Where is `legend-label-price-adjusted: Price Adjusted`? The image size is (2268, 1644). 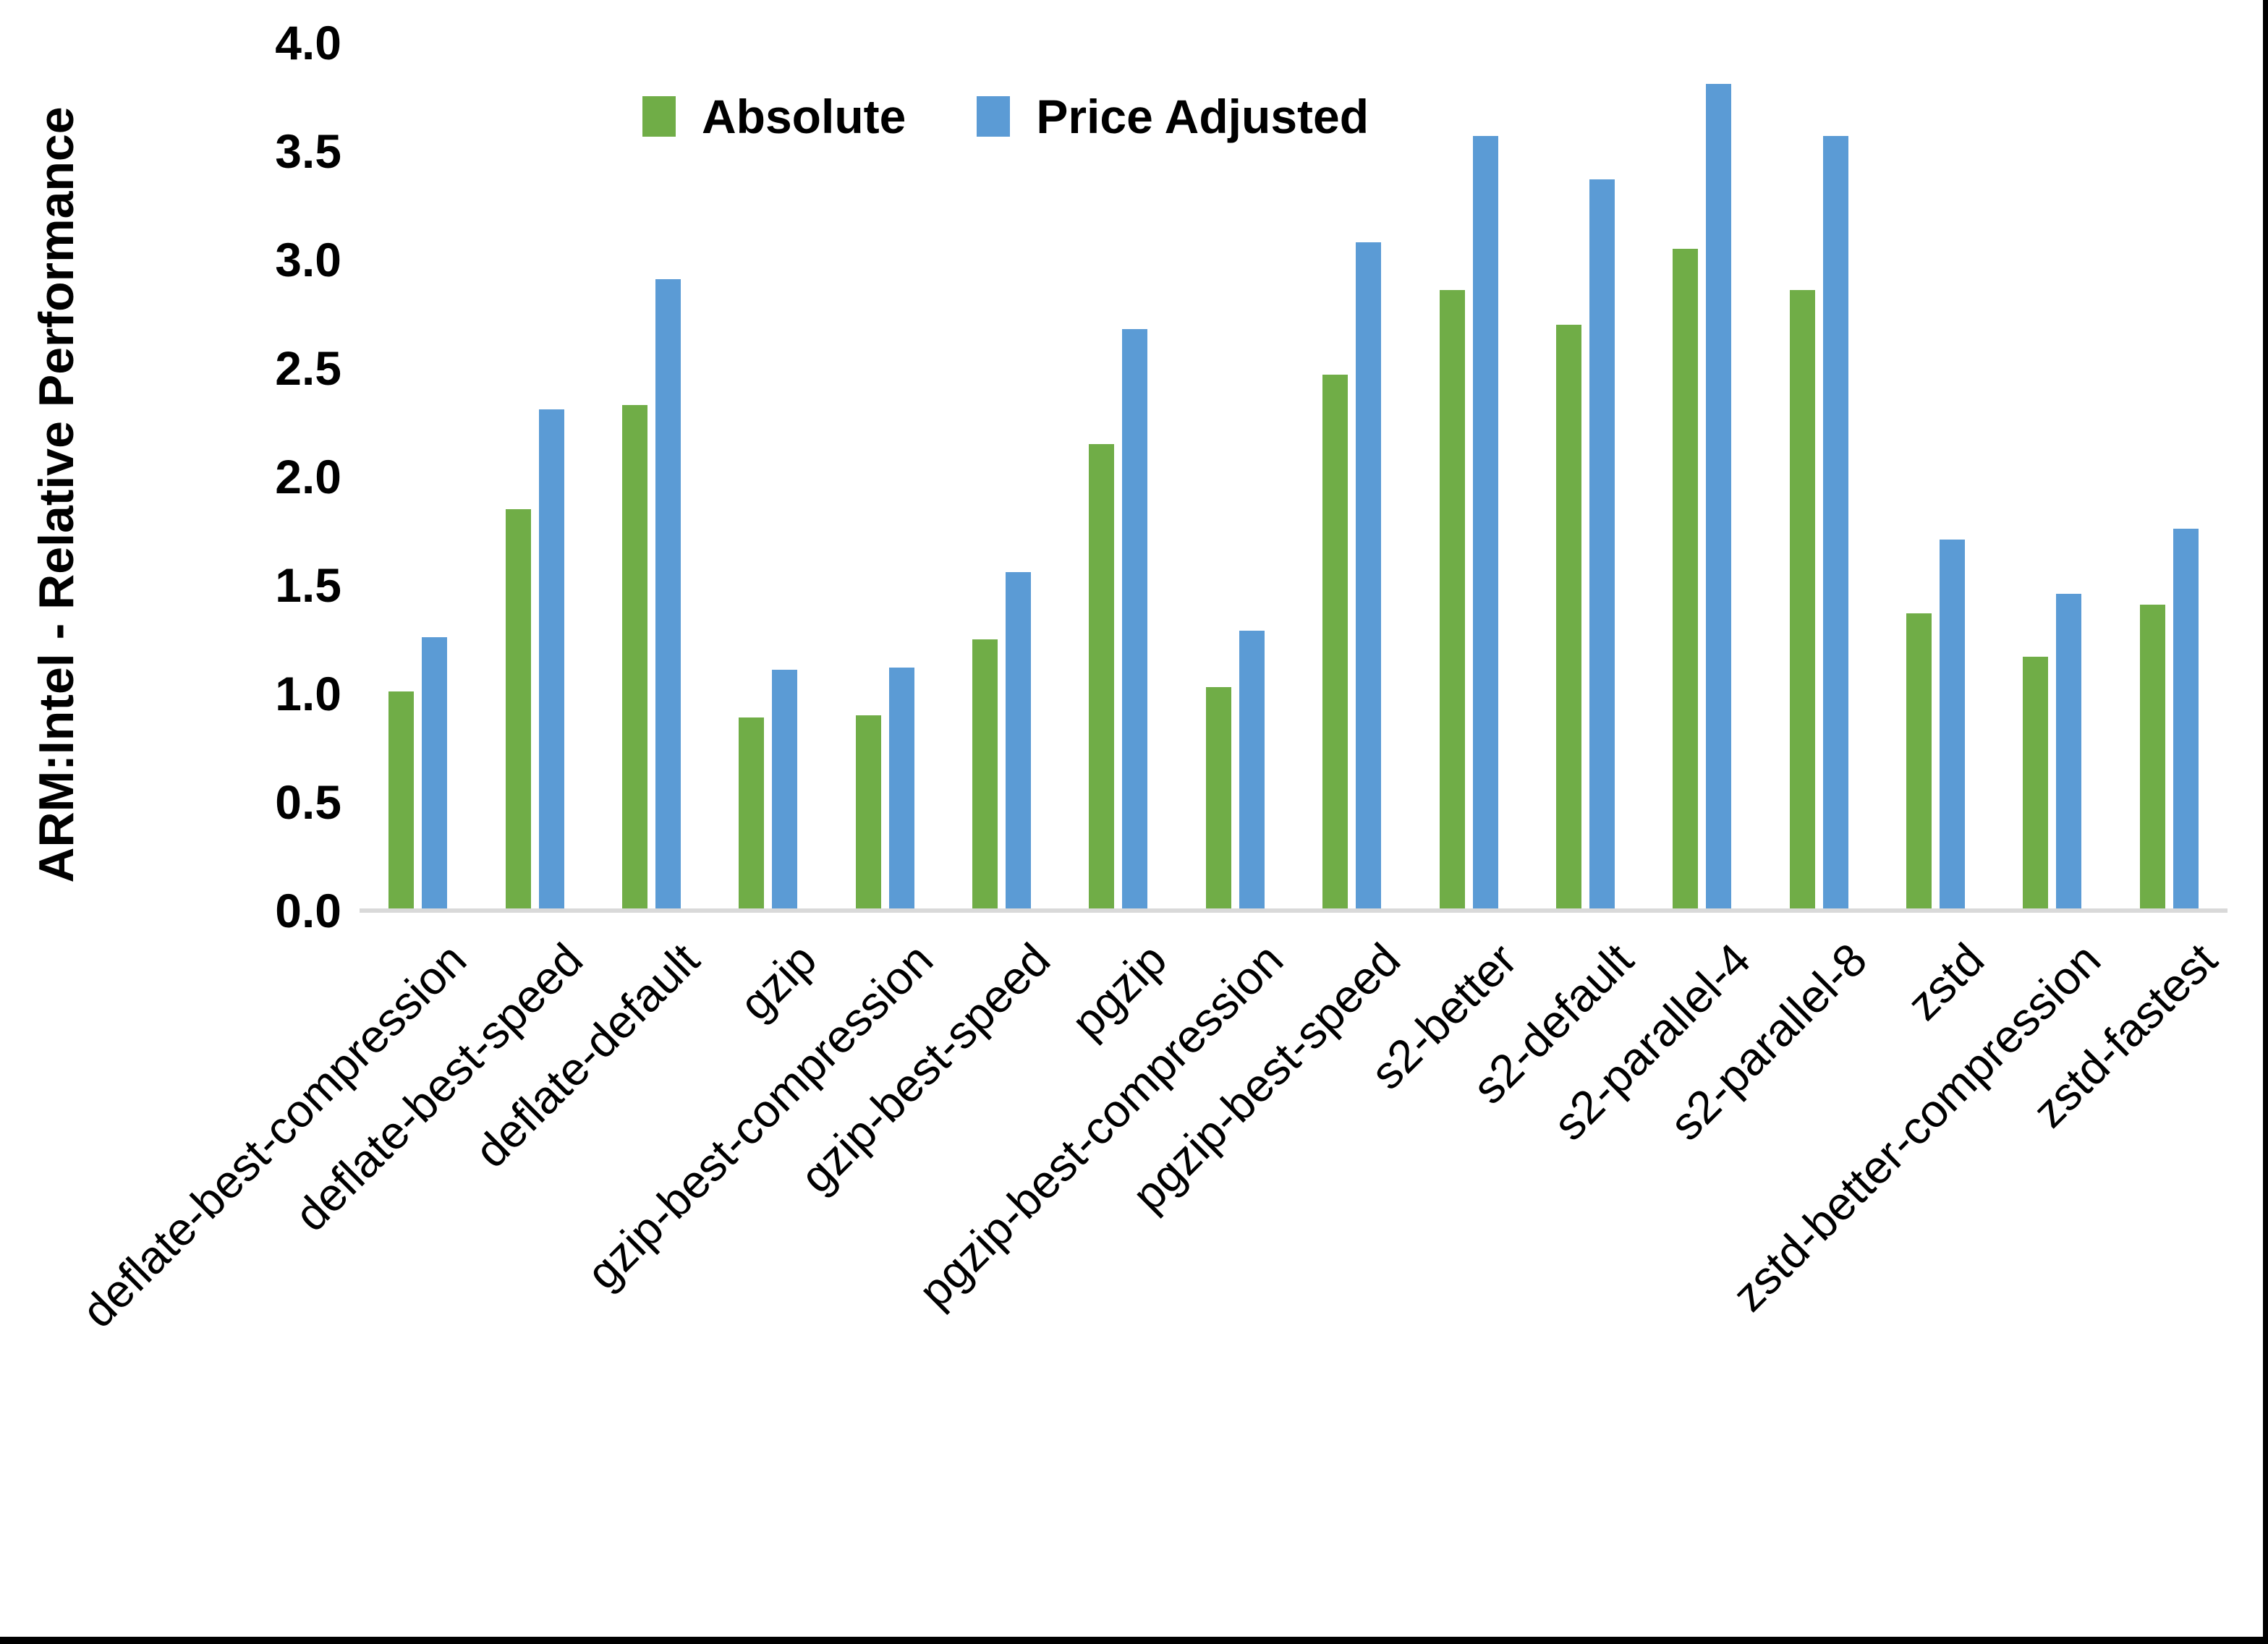 legend-label-price-adjusted: Price Adjusted is located at coordinates (1202, 116).